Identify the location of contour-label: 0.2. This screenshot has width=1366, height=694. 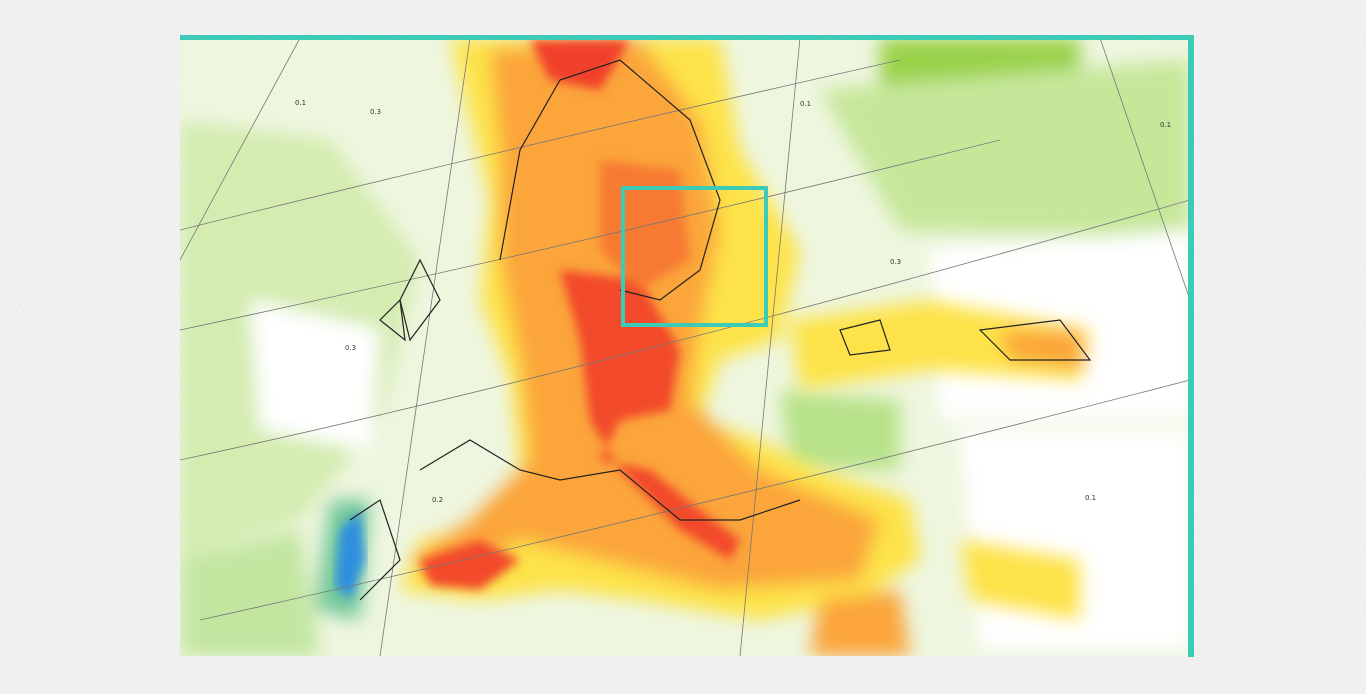
(437, 500).